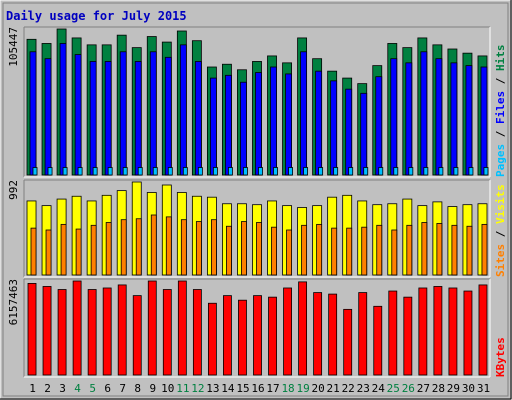 The width and height of the screenshot is (512, 400). What do you see at coordinates (212, 388) in the screenshot?
I see `x-tick-label-13: 13` at bounding box center [212, 388].